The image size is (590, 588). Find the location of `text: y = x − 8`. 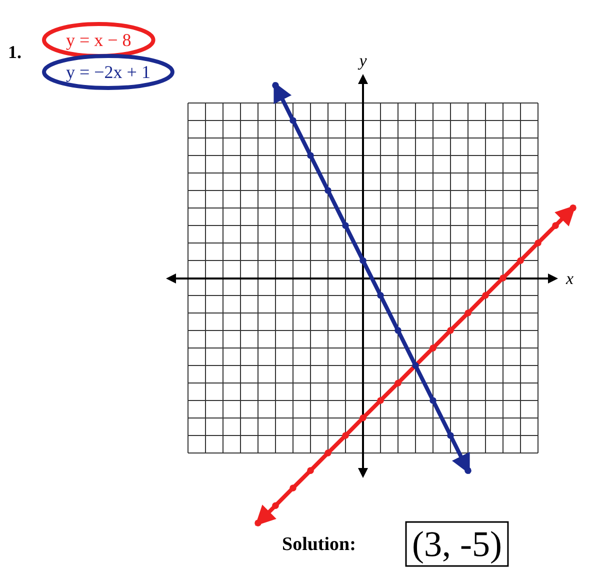

text: y = x − 8 is located at coordinates (99, 40).